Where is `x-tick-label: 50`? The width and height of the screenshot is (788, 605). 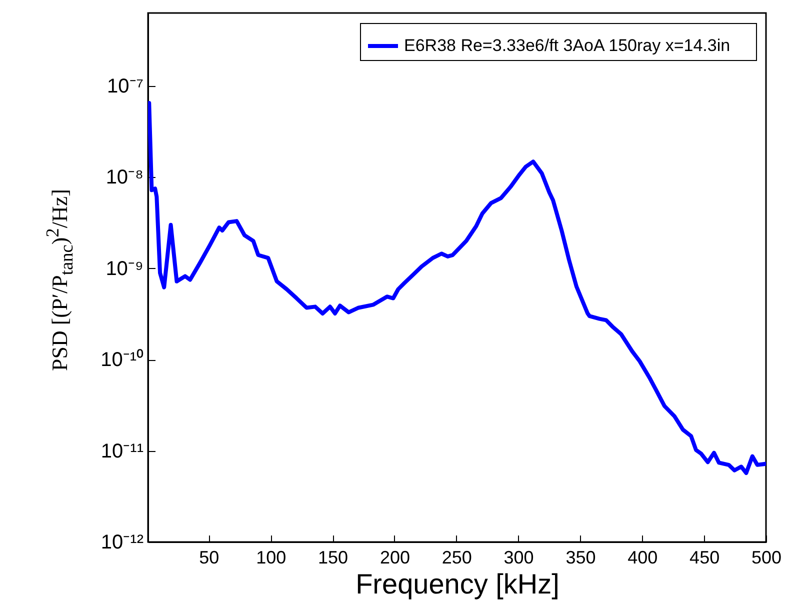 x-tick-label: 50 is located at coordinates (209, 558).